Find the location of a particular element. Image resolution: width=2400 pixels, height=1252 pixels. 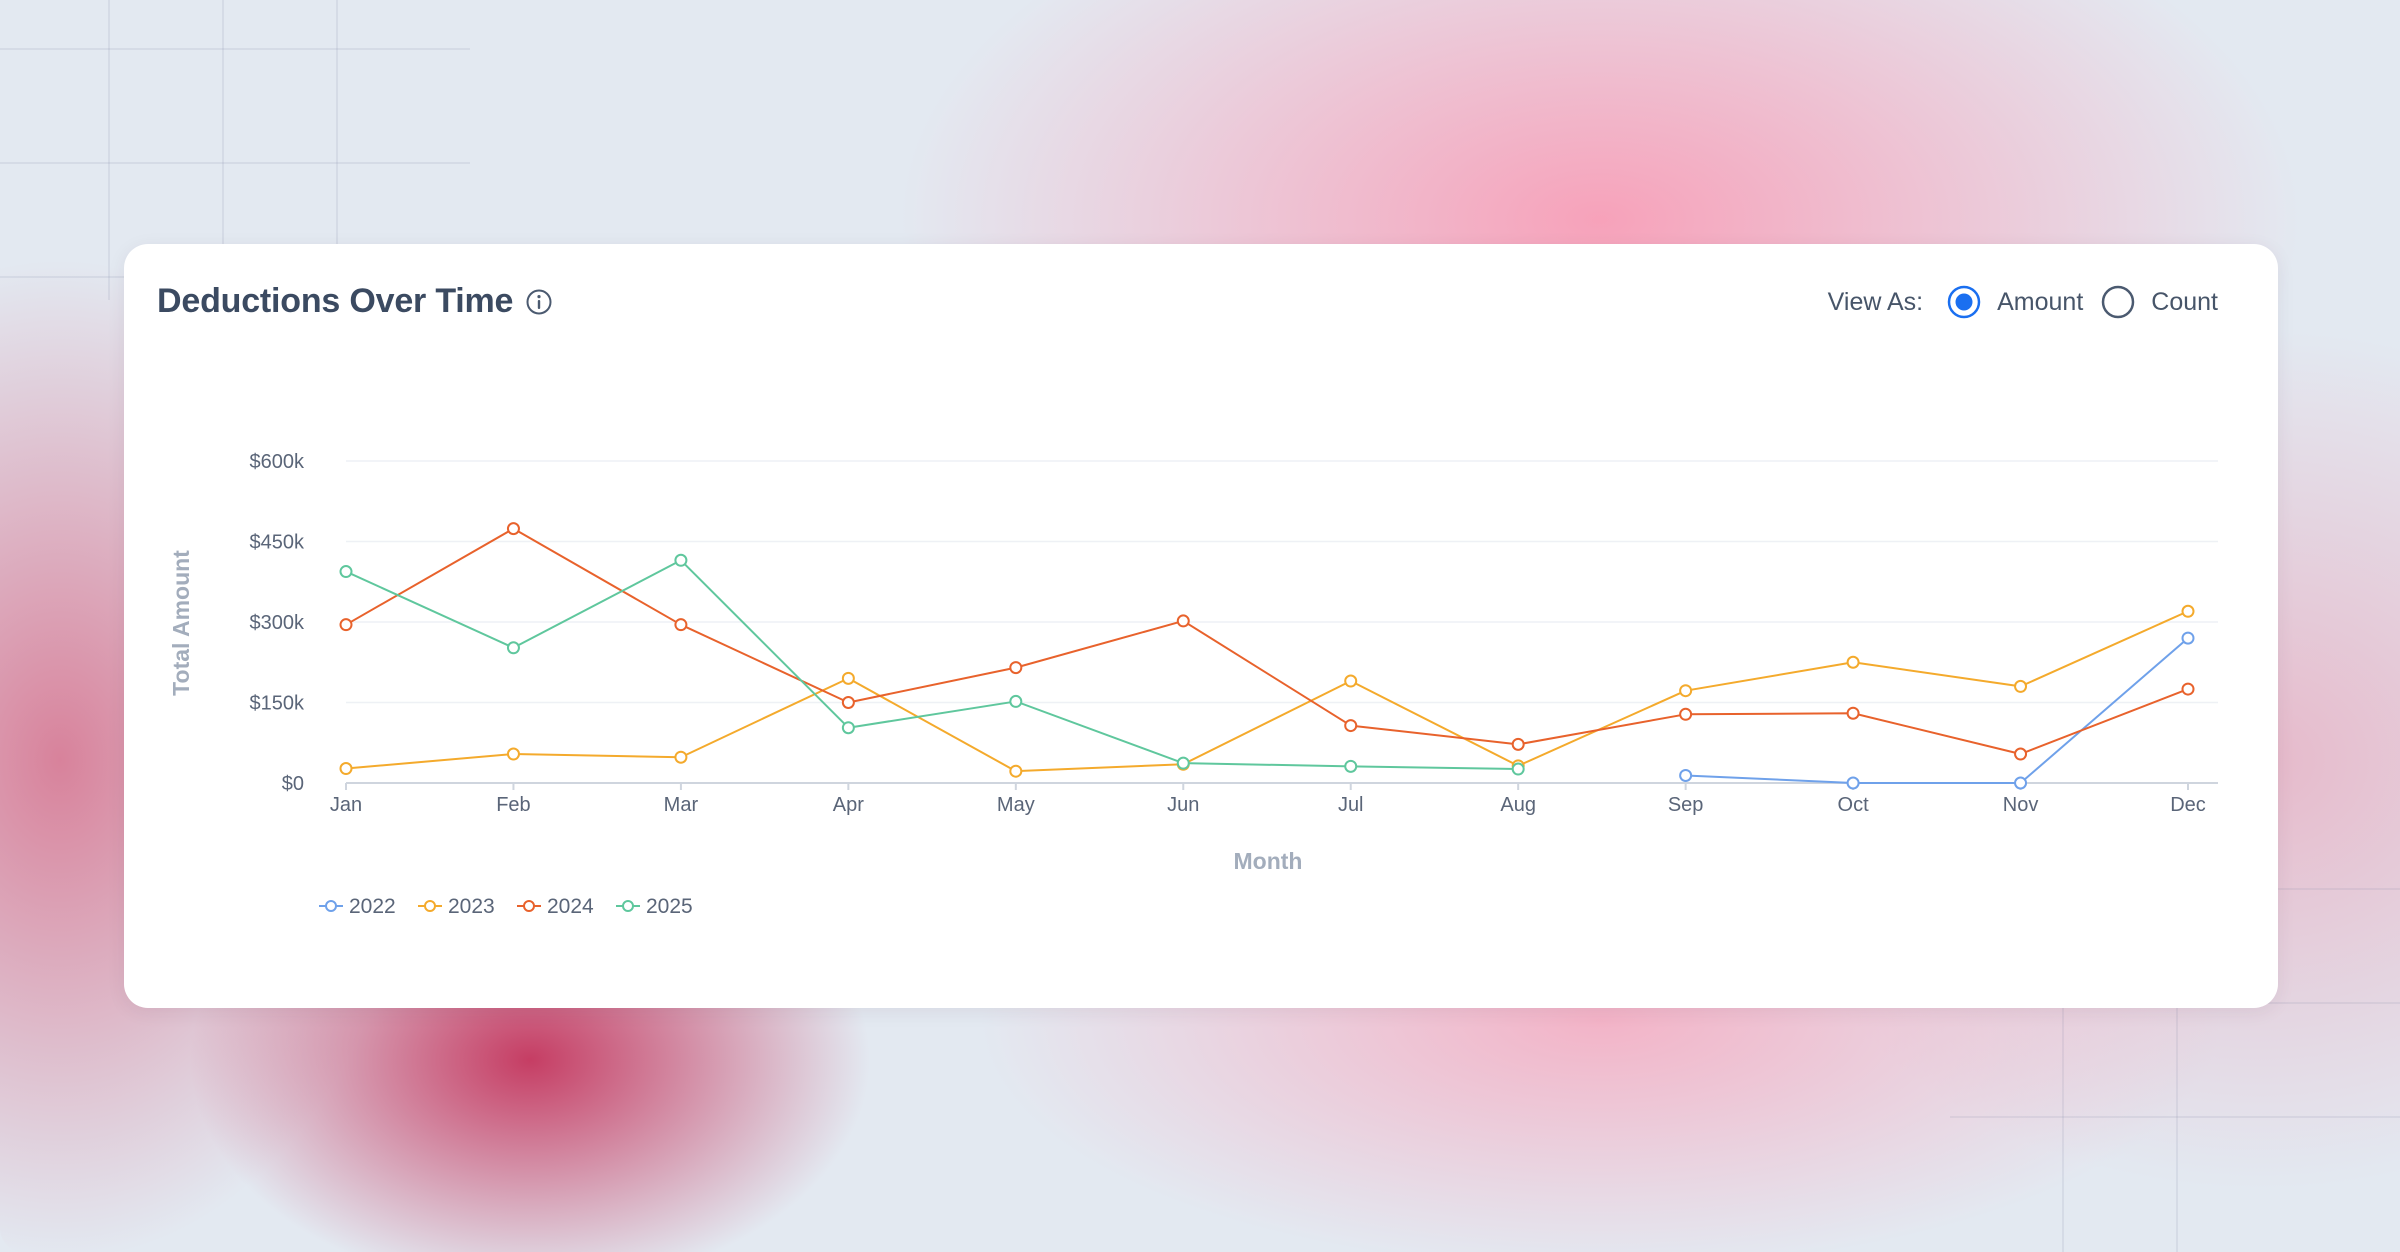

y-tick-label: $450k is located at coordinates (277, 543).